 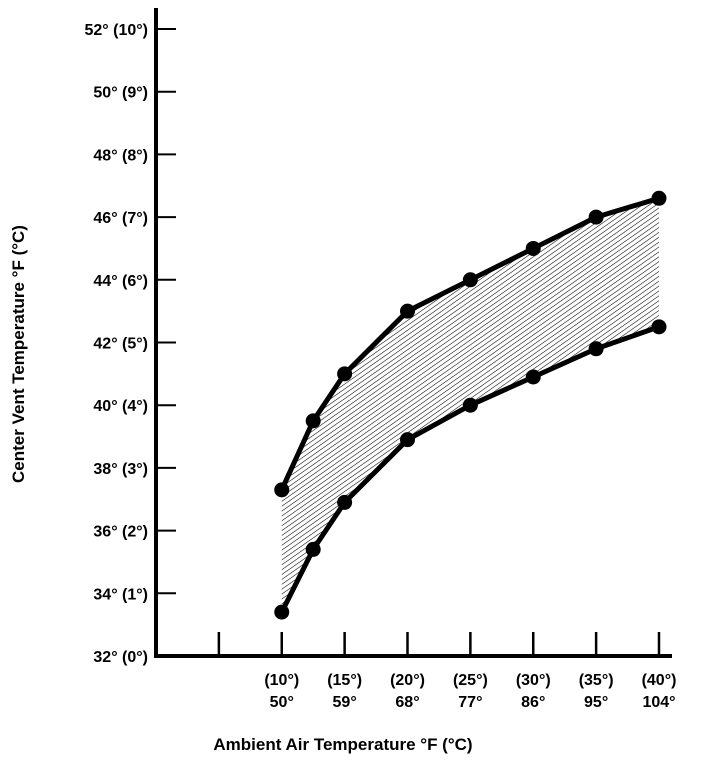 I want to click on y-tick-label: 46° (7°), so click(x=120, y=218).